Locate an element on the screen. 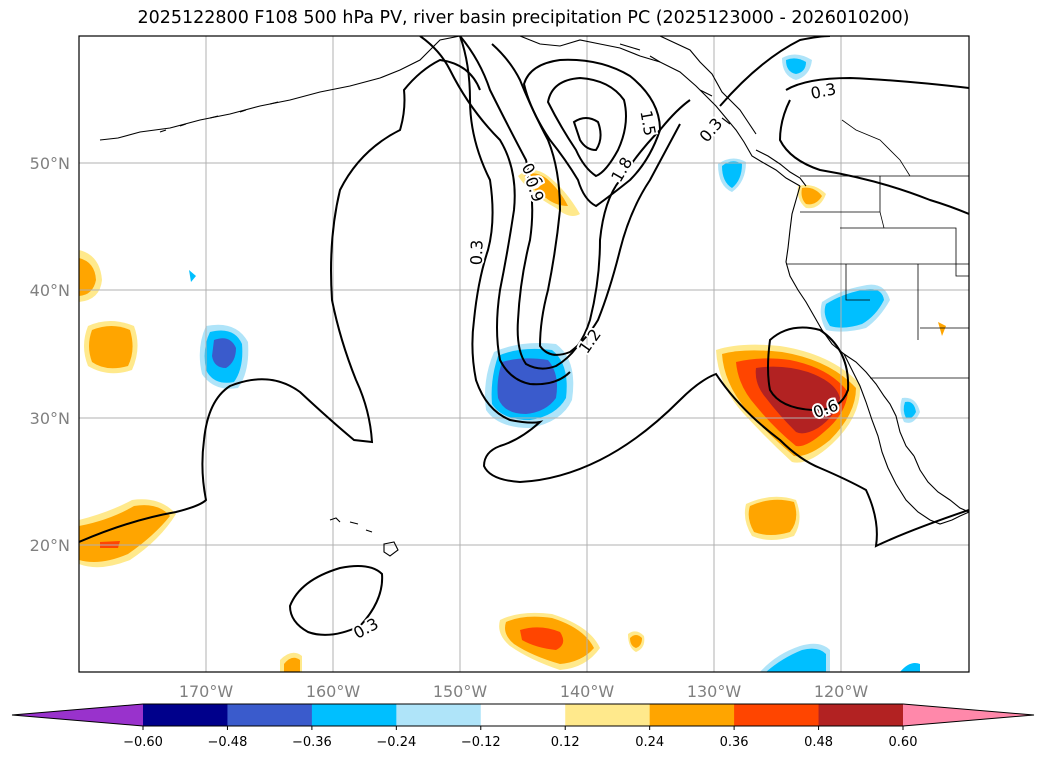 Image resolution: width=1047 pixels, height=765 pixels. lon-labels: 170°W 160°W 150°W 140°W 130°W 120°W is located at coordinates (524, 691).